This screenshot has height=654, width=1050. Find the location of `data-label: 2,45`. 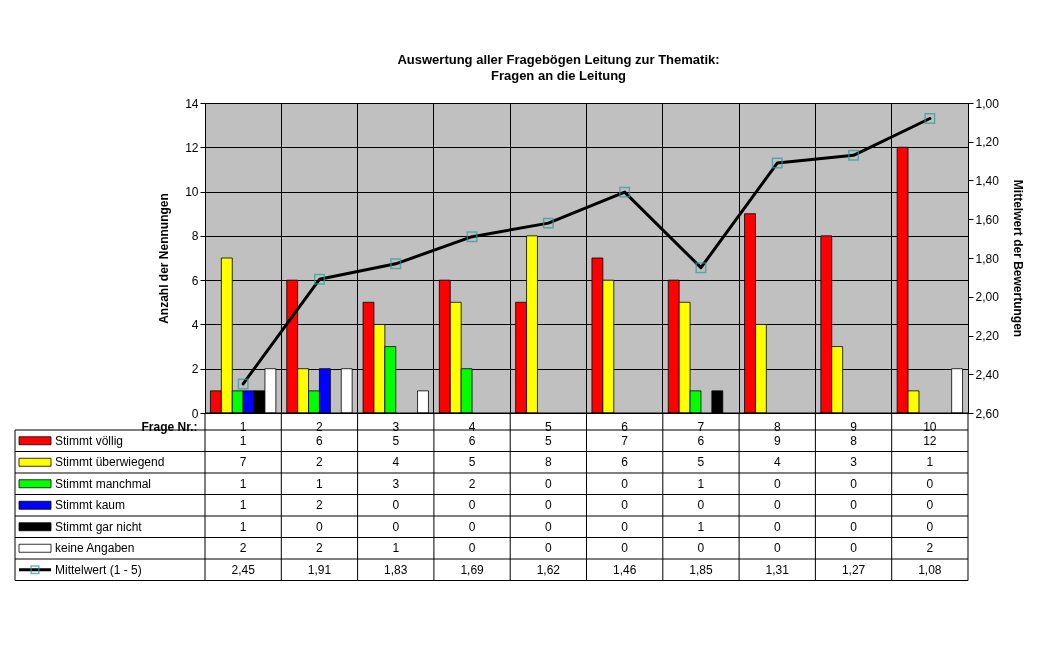

data-label: 2,45 is located at coordinates (243, 569).